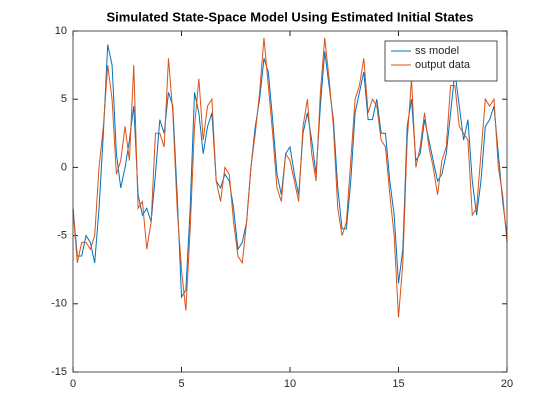 The width and height of the screenshot is (560, 420). I want to click on x-tick-label: 20, so click(507, 384).